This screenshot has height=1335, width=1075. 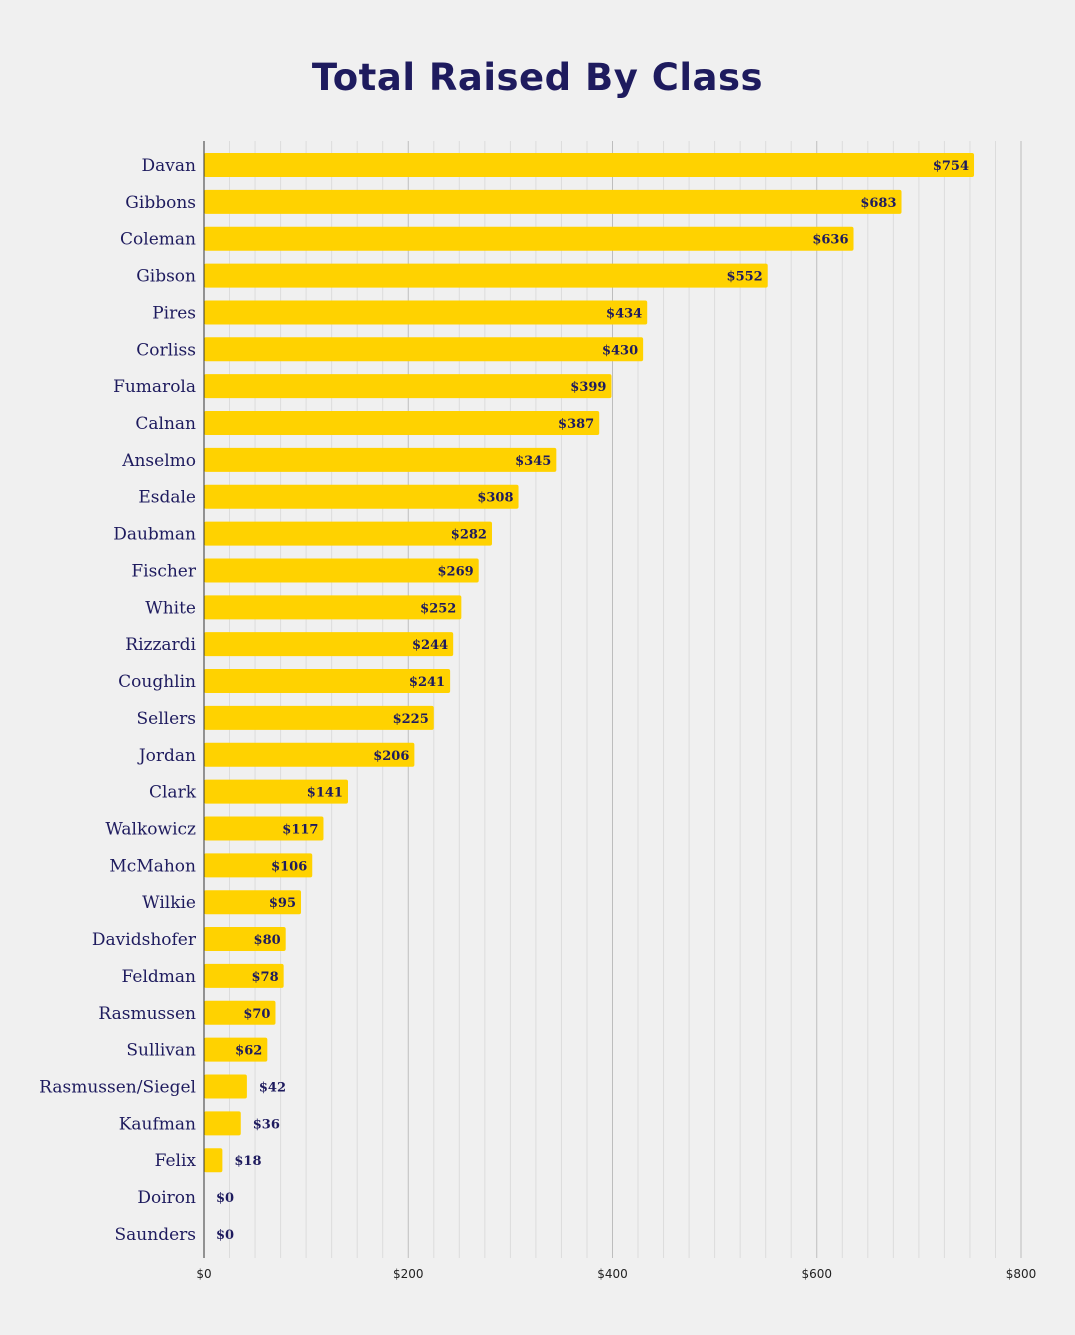 What do you see at coordinates (117, 1088) in the screenshot?
I see `category-label: Rasmussen/Siegel` at bounding box center [117, 1088].